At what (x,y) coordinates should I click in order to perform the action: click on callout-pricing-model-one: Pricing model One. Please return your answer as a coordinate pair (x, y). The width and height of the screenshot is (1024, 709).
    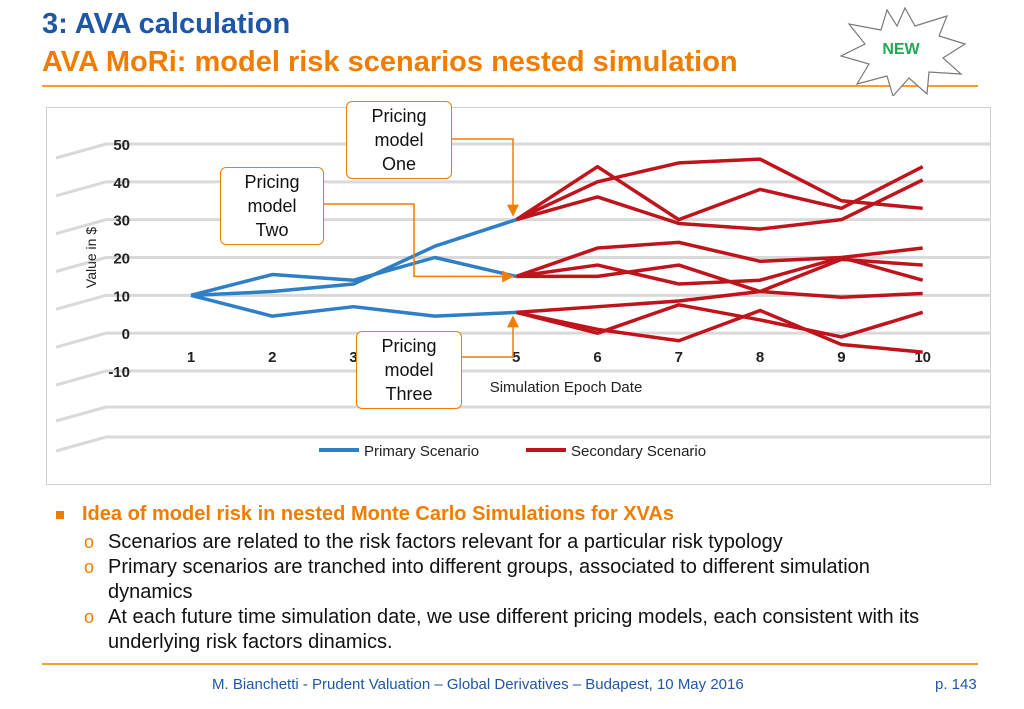
    Looking at the image, I should click on (399, 140).